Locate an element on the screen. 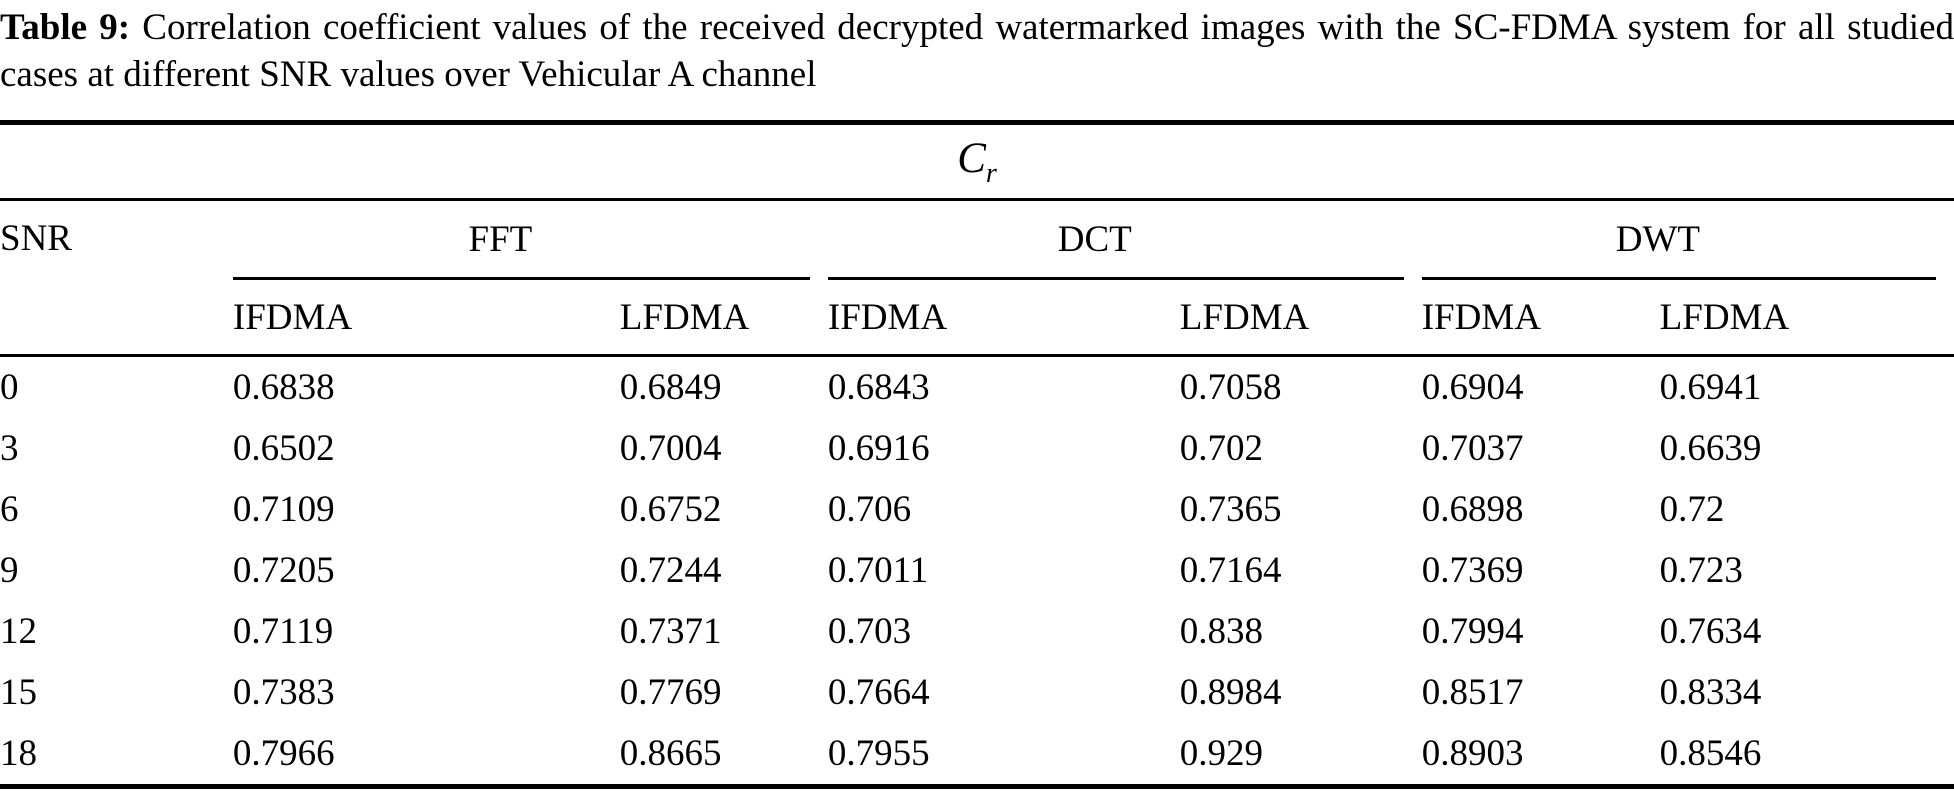 Image resolution: width=1954 pixels, height=812 pixels. data-cell: 0.723 is located at coordinates (1701, 571).